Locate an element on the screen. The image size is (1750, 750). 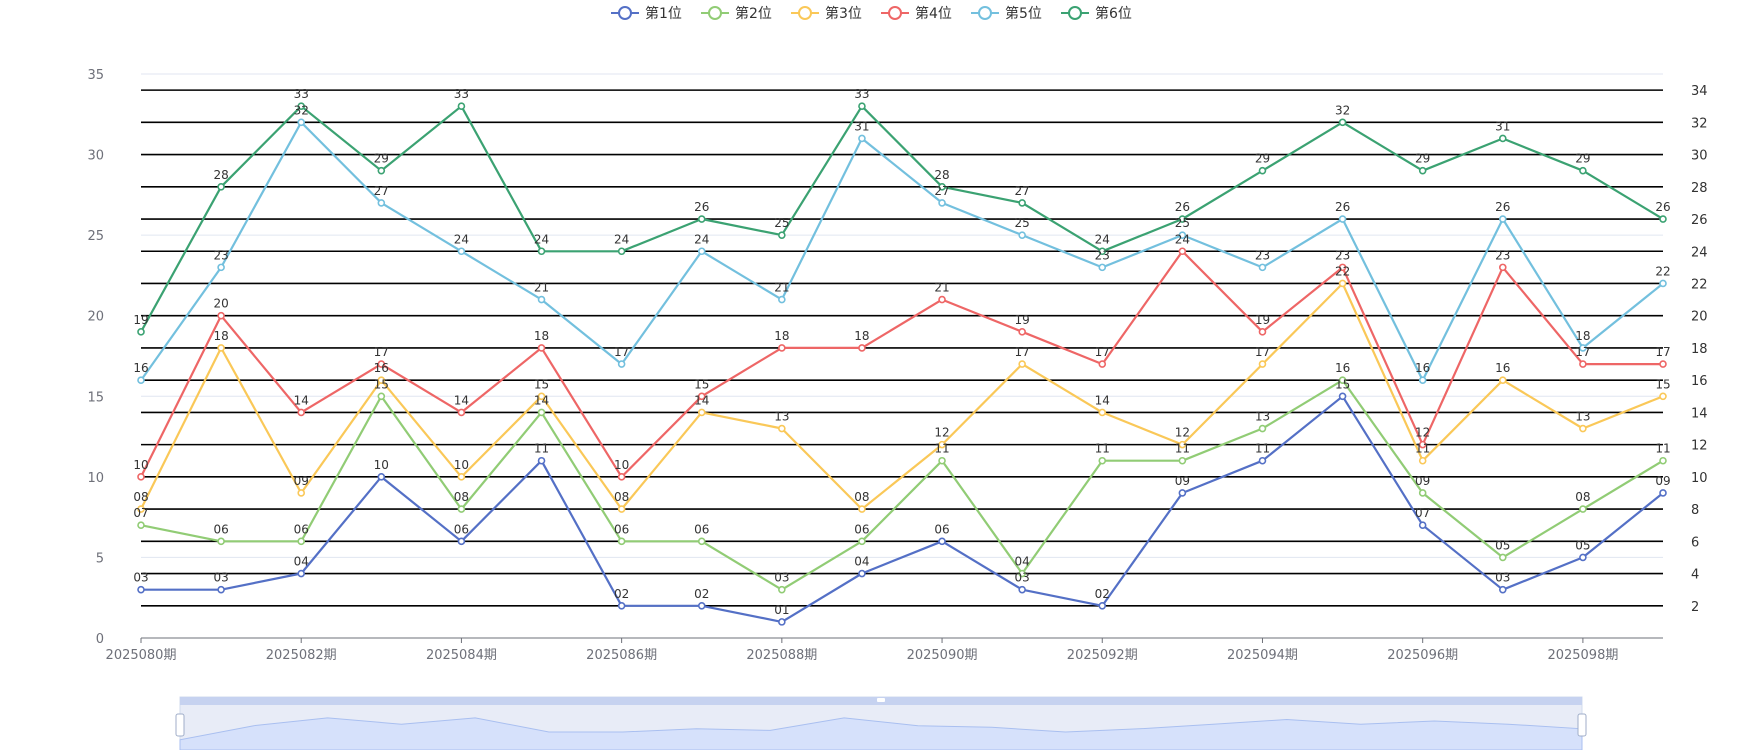
legend: 第1位 第2位 第3位 第4位 第5位 第6位 is located at coordinates (871, 13).